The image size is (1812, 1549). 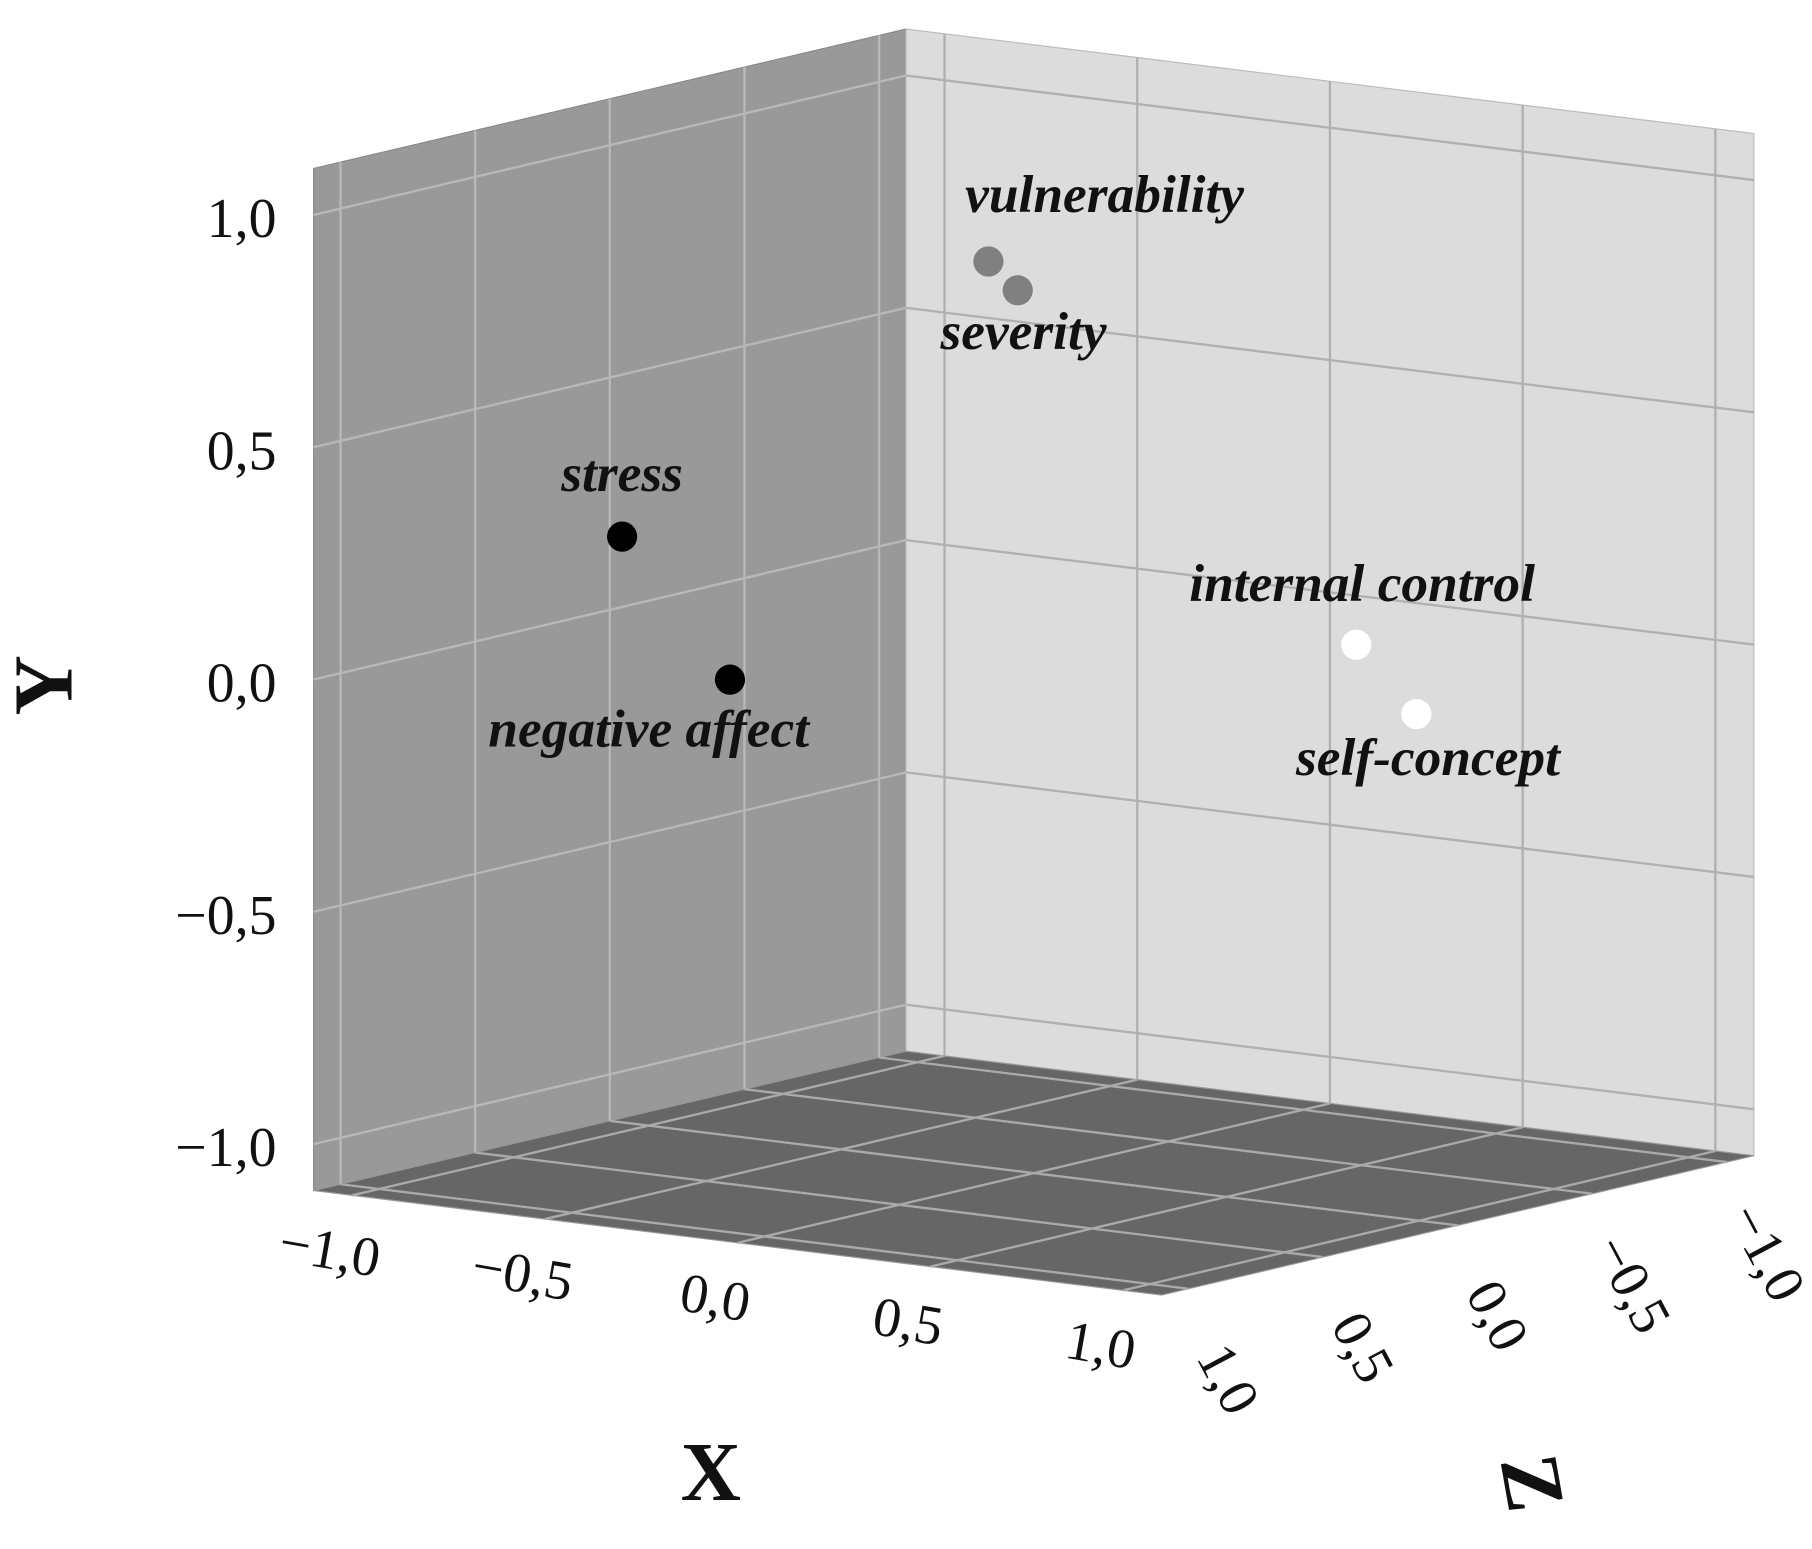 What do you see at coordinates (1227, 1379) in the screenshot?
I see `z-tick-label: 1,0` at bounding box center [1227, 1379].